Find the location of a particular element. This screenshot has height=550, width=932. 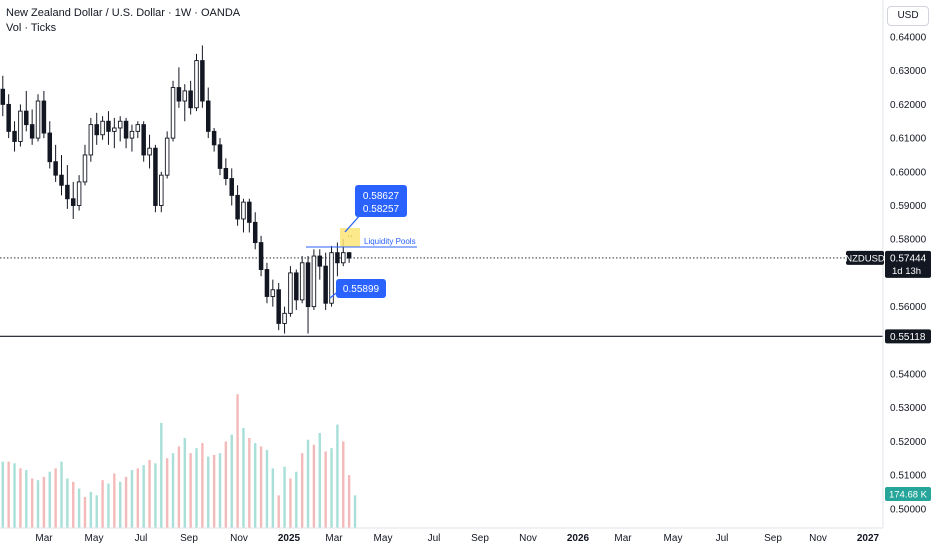

price-tick-label: 0.54000 is located at coordinates (908, 375).